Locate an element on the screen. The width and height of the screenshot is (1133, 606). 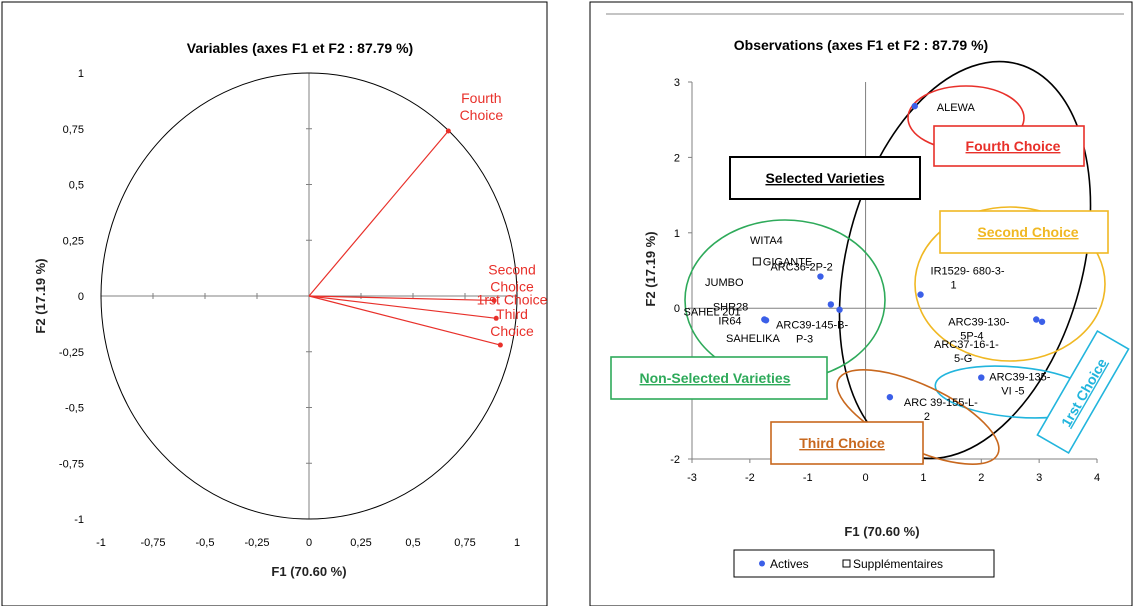
point-arc37-16-1-5-g is located at coordinates (1042, 321).